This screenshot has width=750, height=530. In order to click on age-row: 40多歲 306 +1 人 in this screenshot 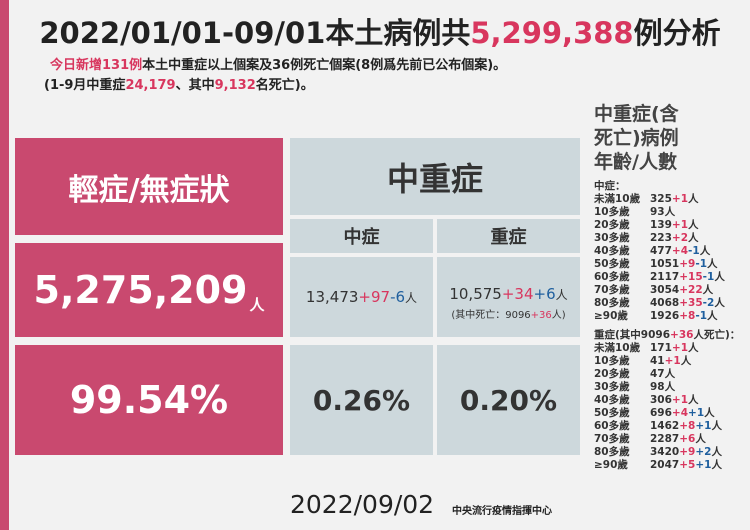, I will do `click(672, 400)`.